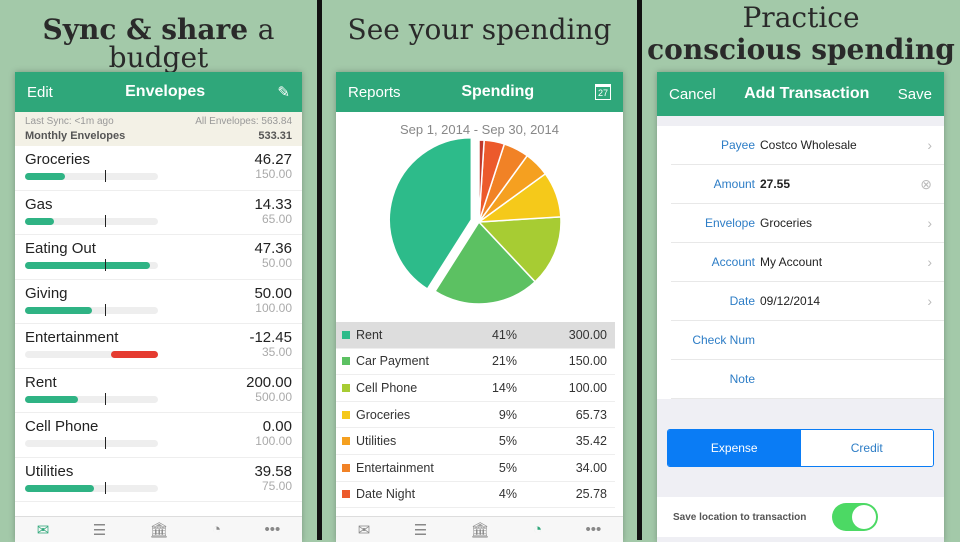  I want to click on credit-segment: Credit, so click(866, 448).